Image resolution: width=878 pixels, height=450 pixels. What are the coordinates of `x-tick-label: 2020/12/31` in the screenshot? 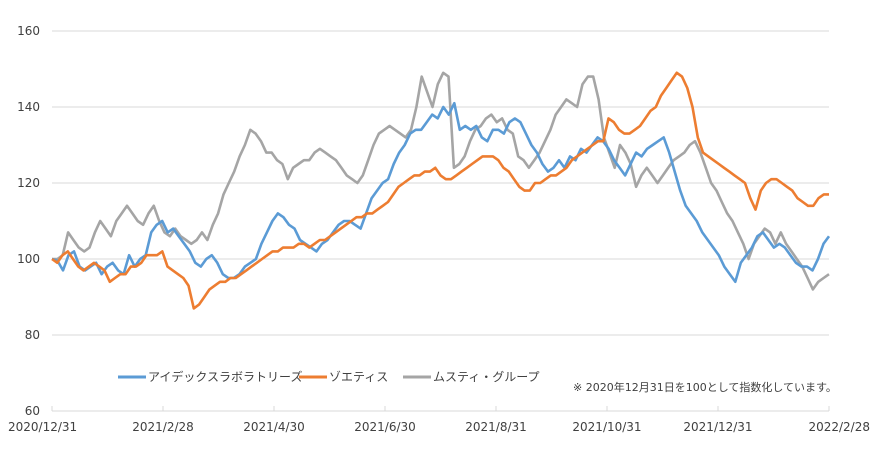 It's located at (42, 427).